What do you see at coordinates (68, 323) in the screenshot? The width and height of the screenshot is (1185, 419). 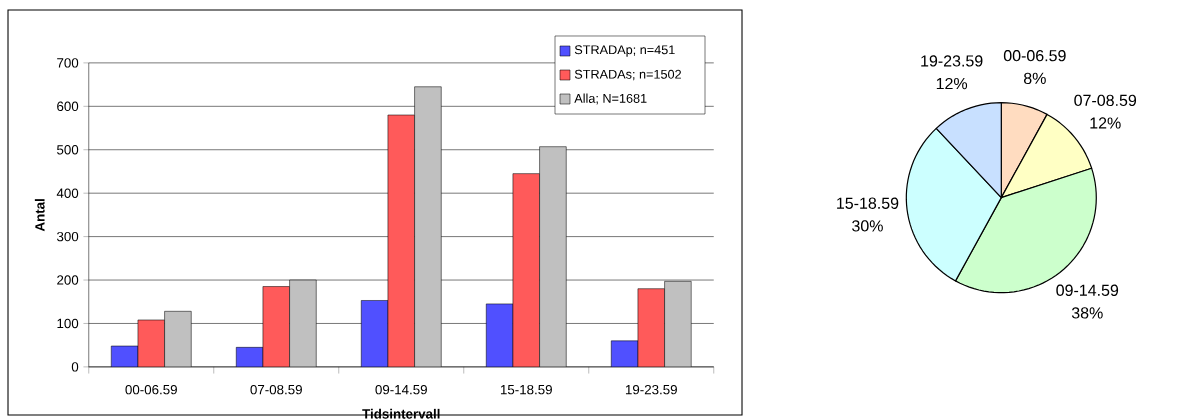 I see `y-tick-label: 100` at bounding box center [68, 323].